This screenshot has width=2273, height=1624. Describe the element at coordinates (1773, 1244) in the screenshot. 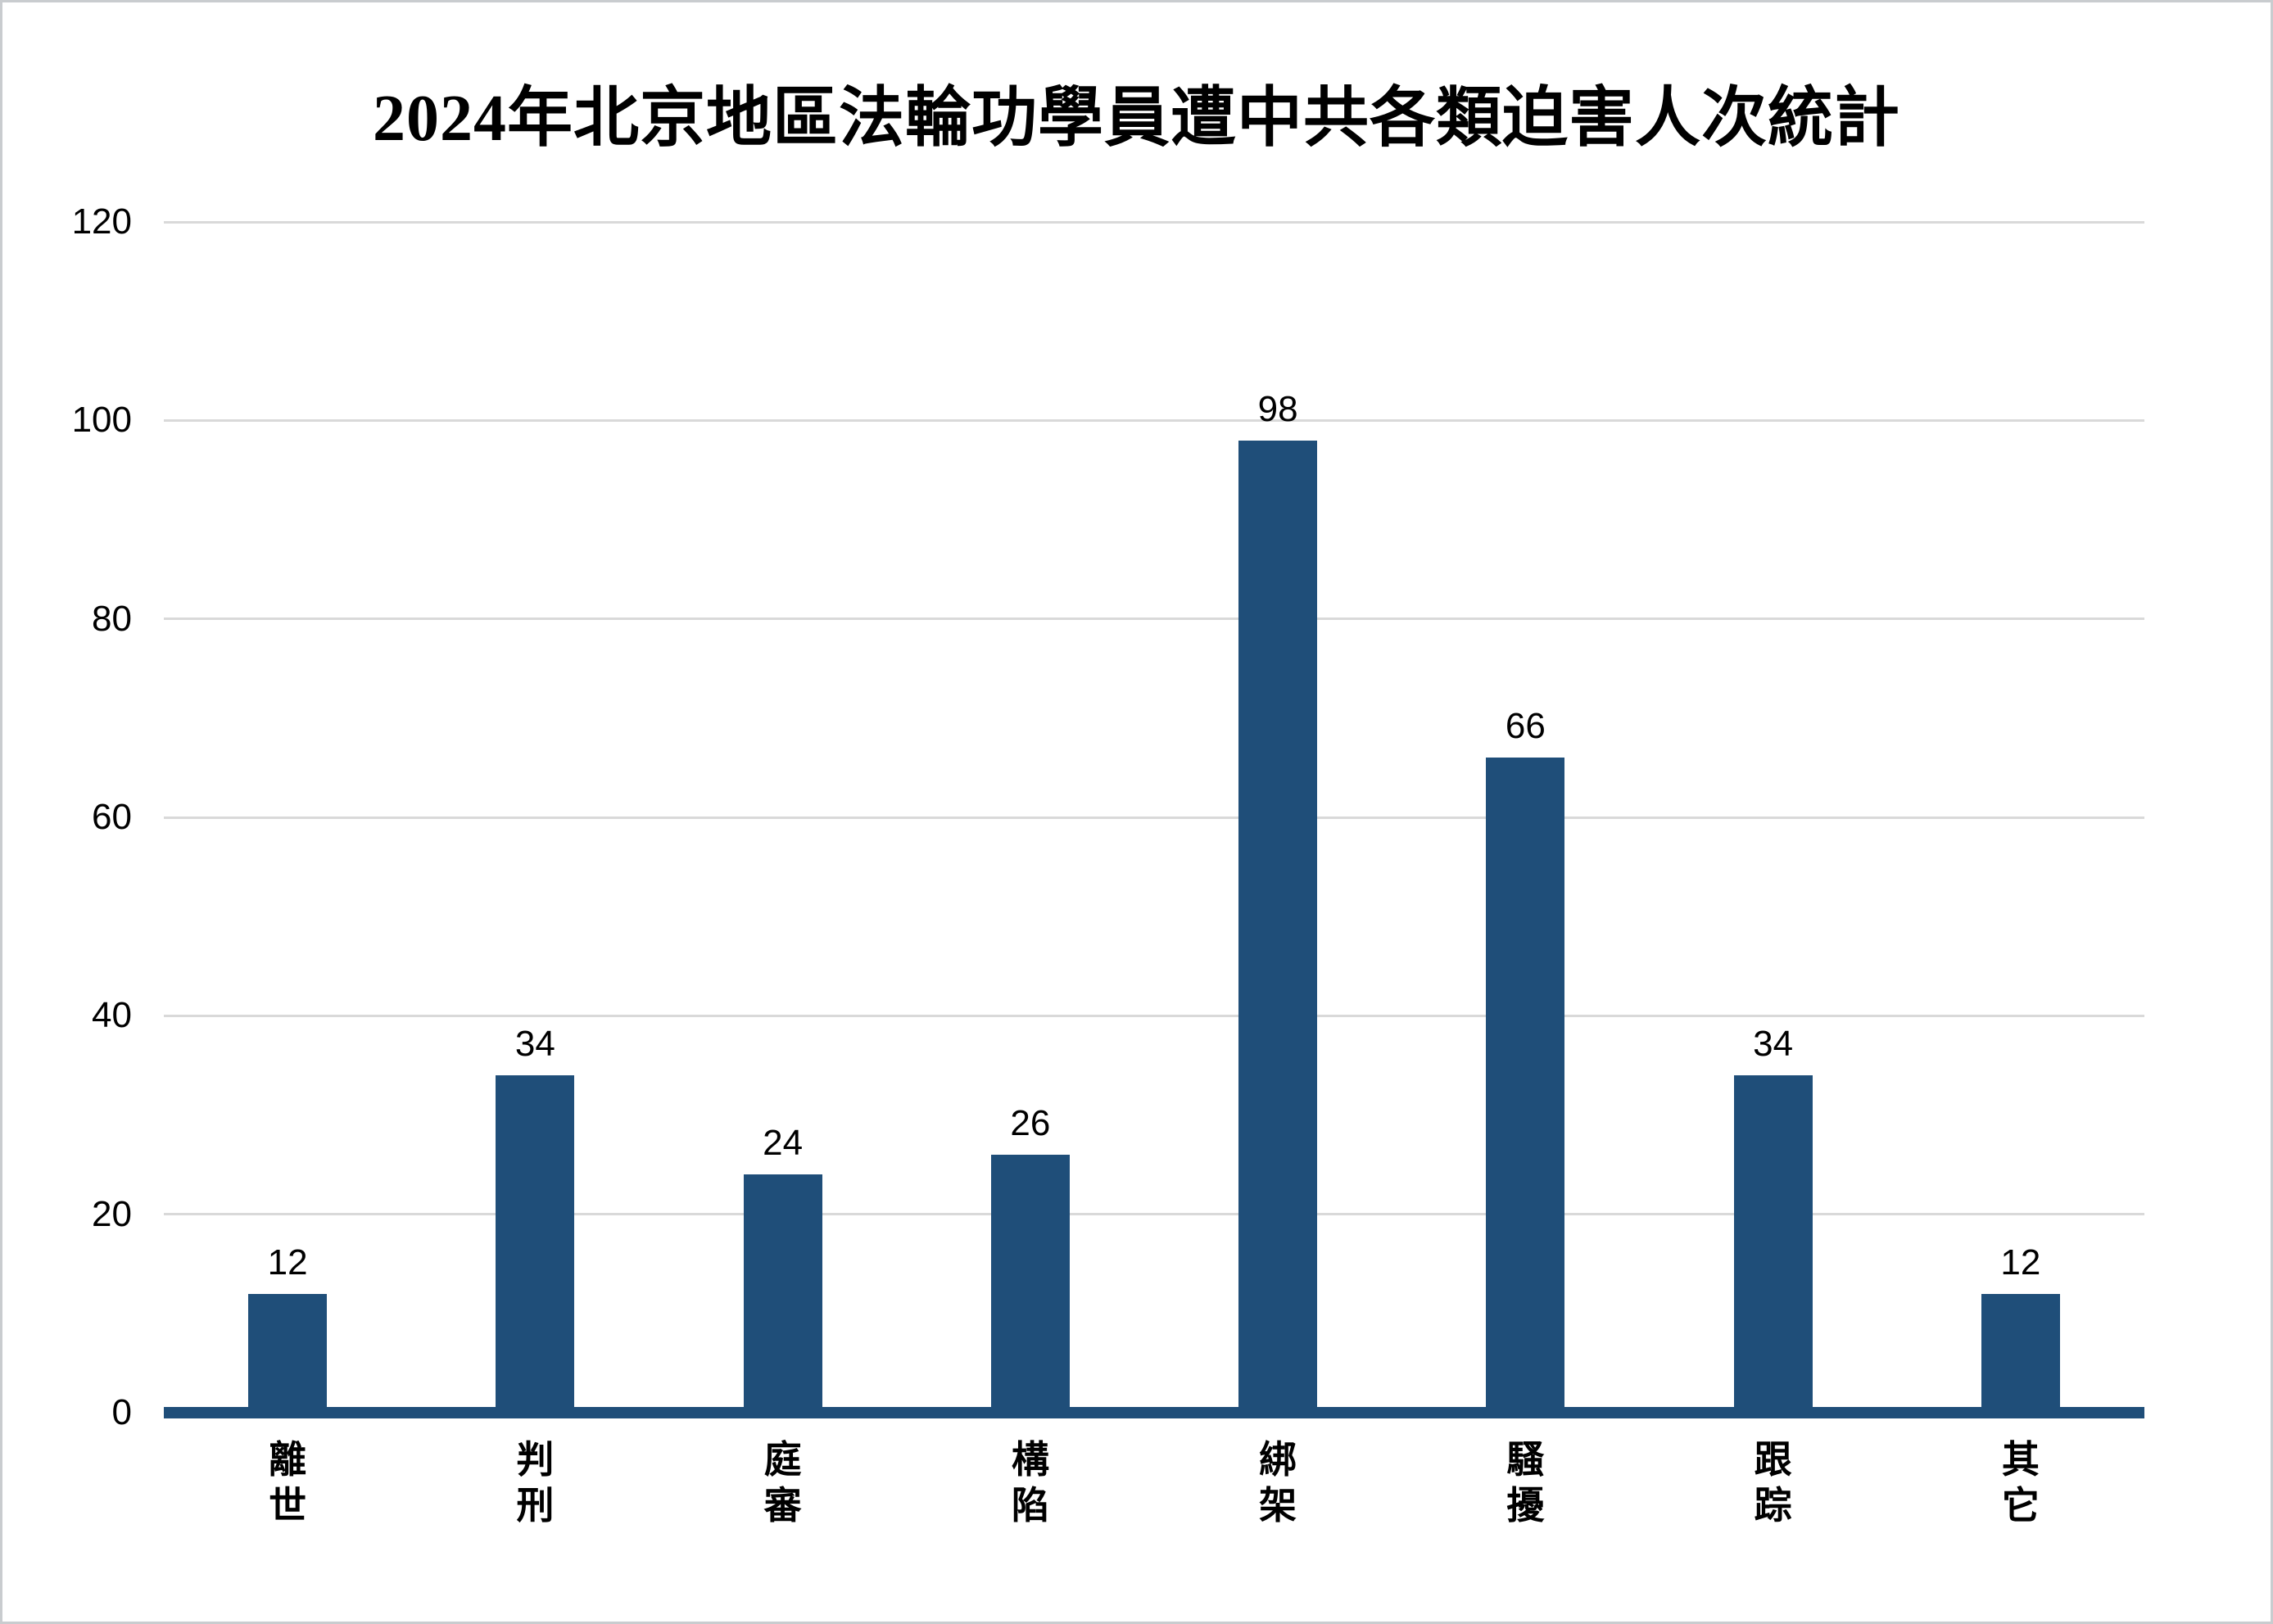

I see `bar-跟踪` at that location.